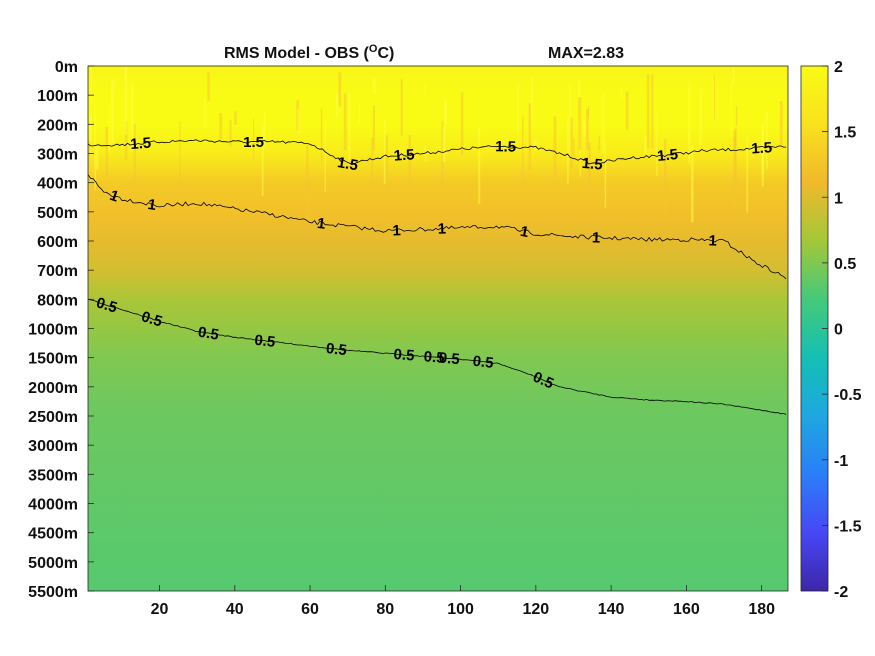  Describe the element at coordinates (57, 184) in the screenshot. I see `y-tick-label: 400m` at that location.